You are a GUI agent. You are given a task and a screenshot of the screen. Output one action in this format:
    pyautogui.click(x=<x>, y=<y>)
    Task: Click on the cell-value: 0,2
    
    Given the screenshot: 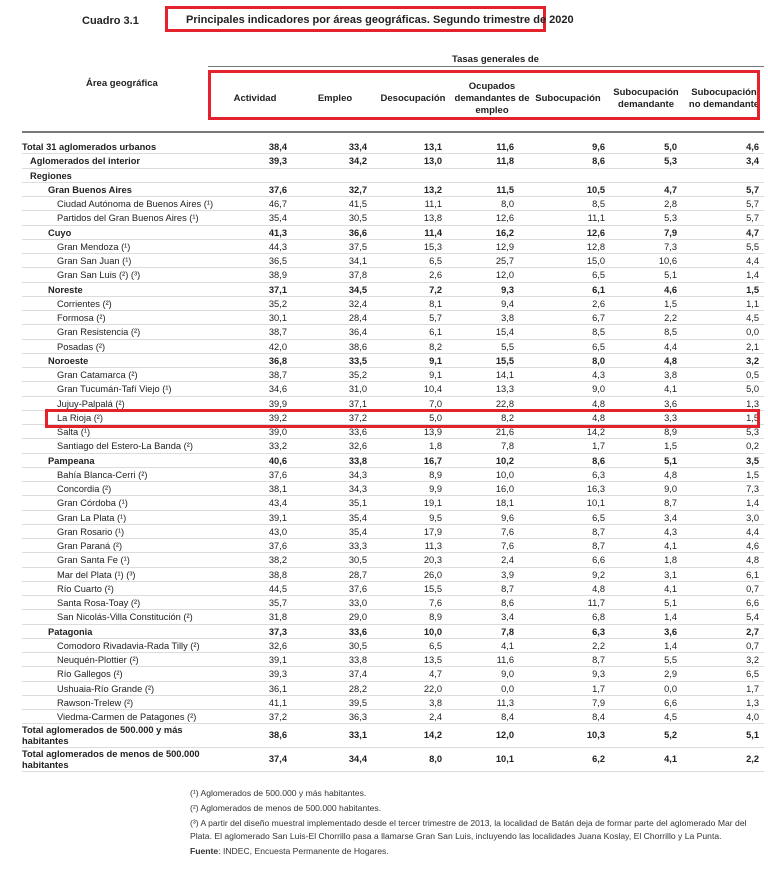 What is the action you would take?
    pyautogui.click(x=752, y=446)
    